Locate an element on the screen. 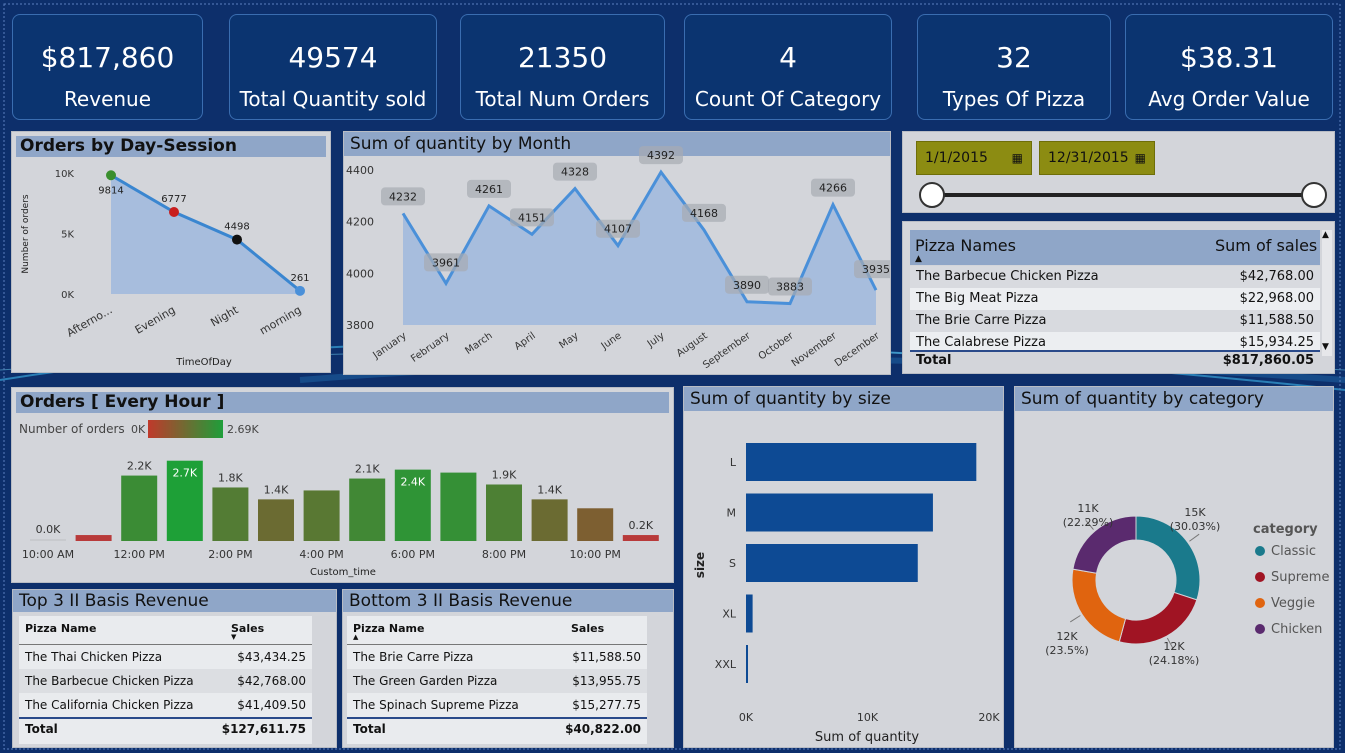  column-header-pizza-names: Pizza Names is located at coordinates (965, 245).